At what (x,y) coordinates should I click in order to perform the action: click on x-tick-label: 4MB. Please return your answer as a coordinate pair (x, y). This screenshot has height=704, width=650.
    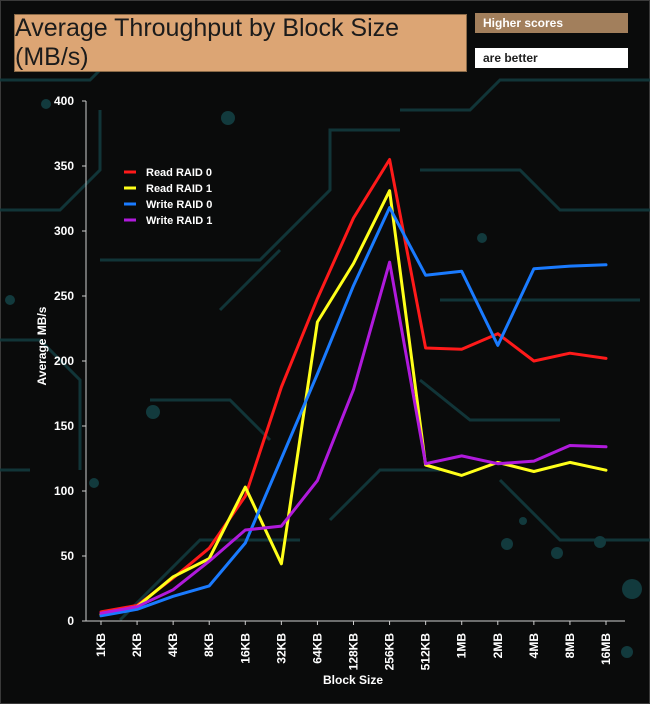
    Looking at the image, I should click on (534, 646).